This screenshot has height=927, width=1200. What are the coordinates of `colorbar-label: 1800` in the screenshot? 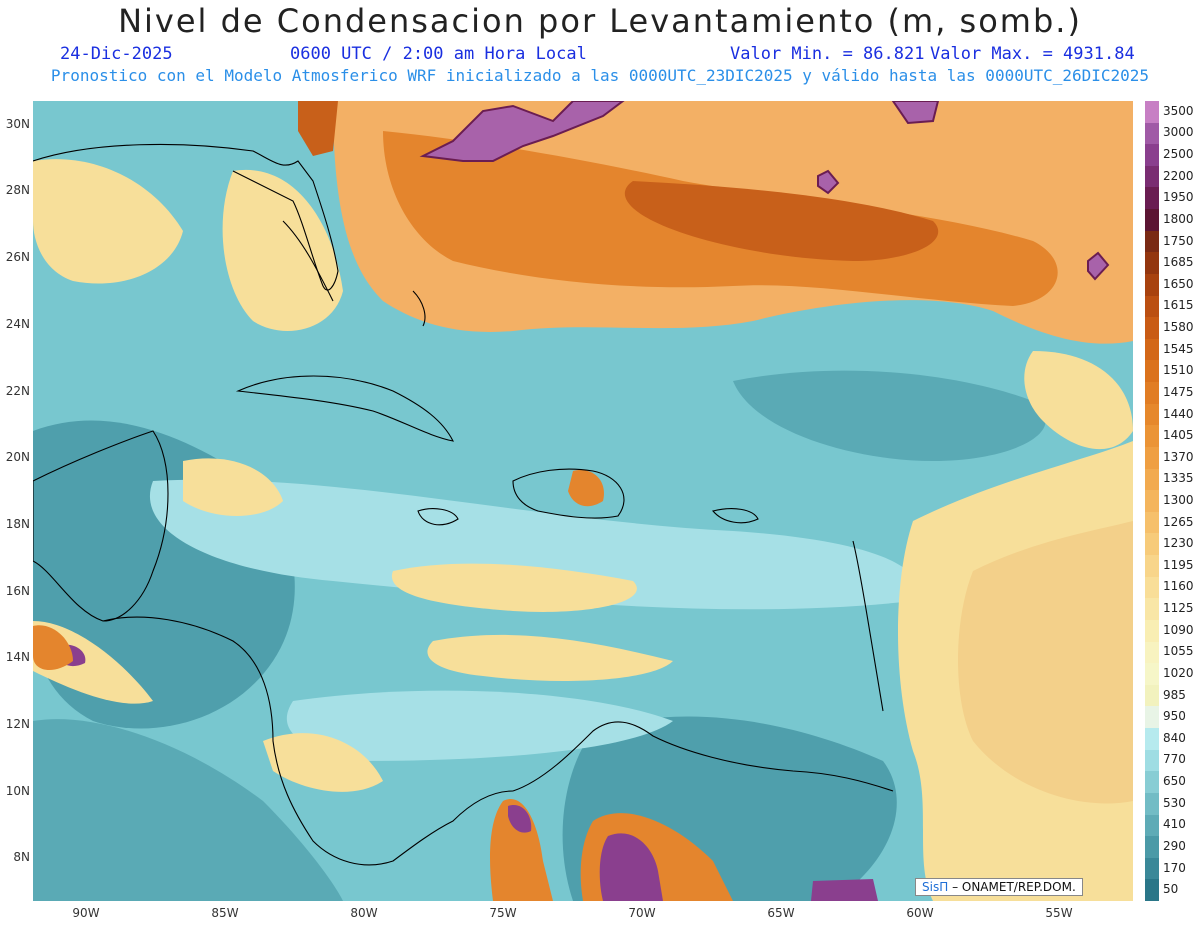 It's located at (1178, 218).